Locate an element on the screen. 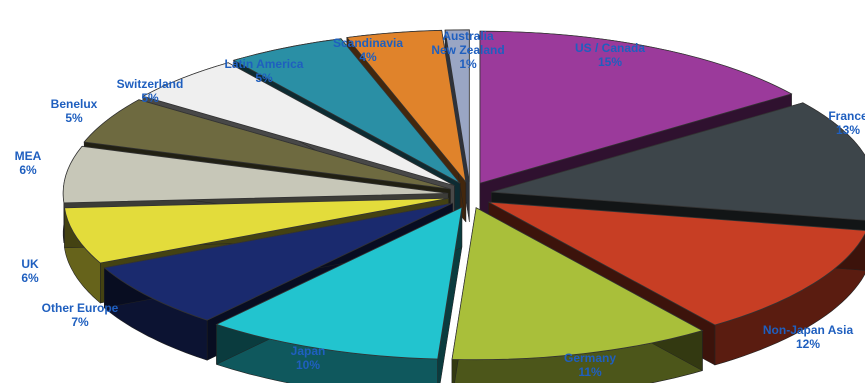  slice-label: Switzerland 5% is located at coordinates (150, 91).